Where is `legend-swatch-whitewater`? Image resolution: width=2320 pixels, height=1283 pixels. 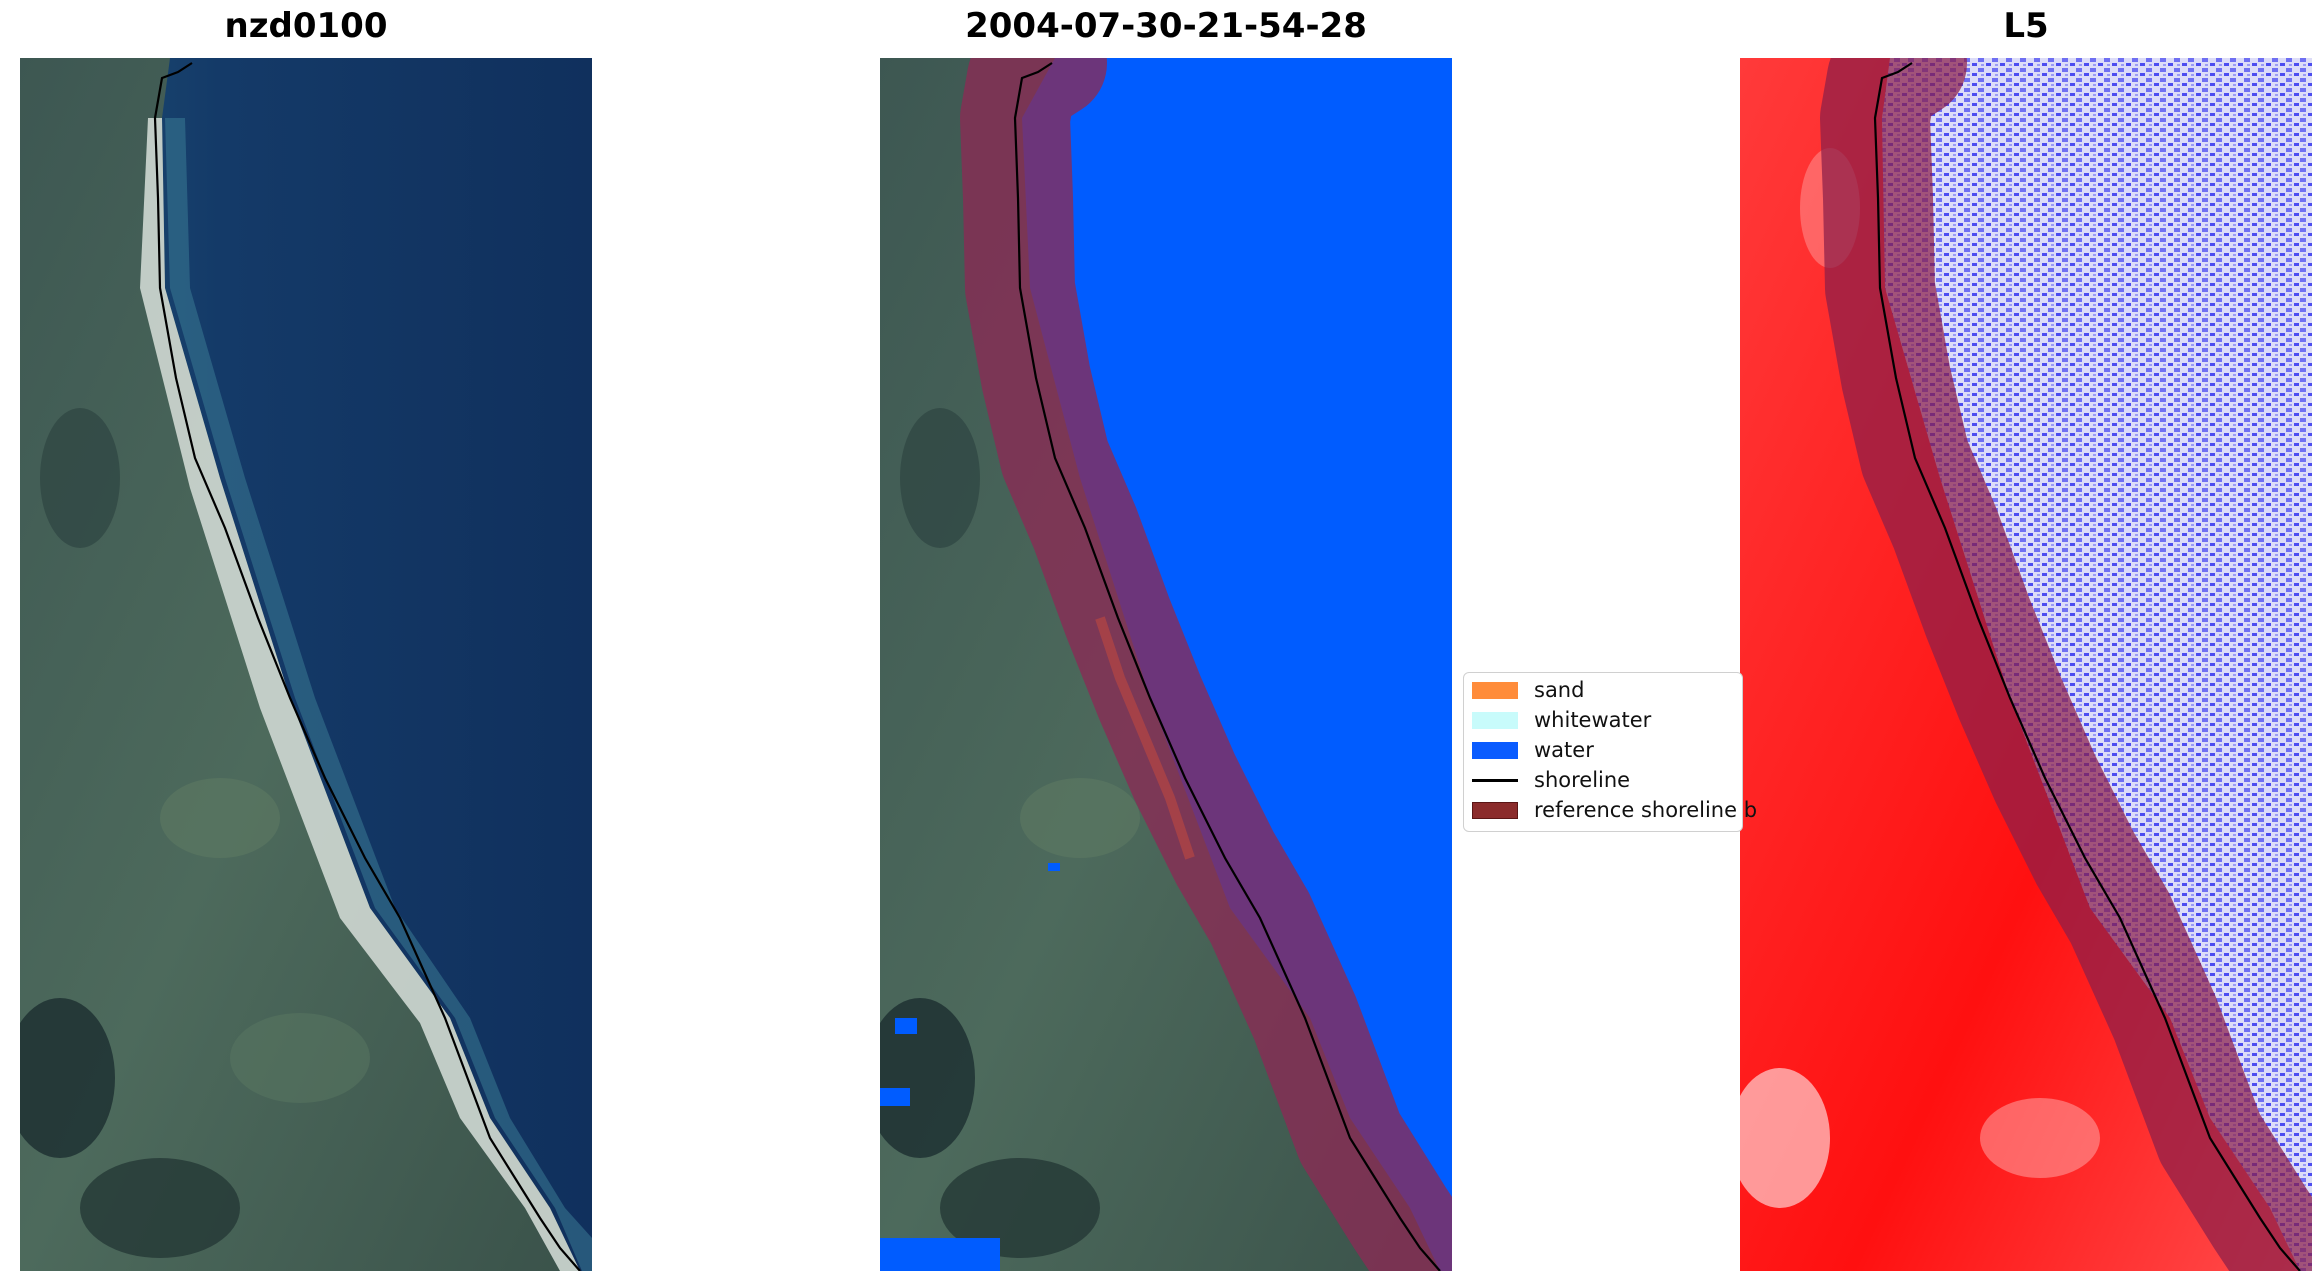
legend-swatch-whitewater is located at coordinates (1495, 720).